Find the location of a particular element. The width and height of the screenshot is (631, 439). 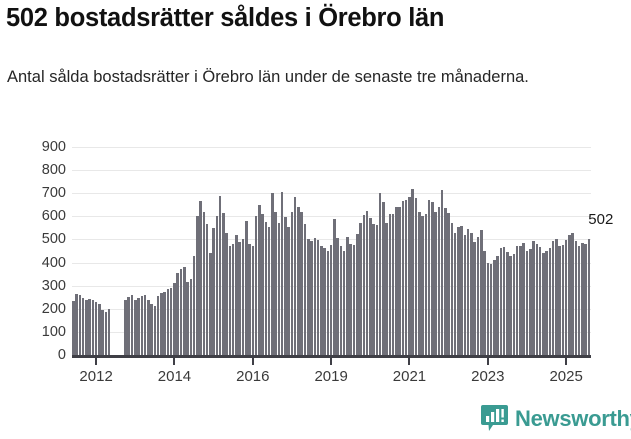

y-axis-tick-label: 400 is located at coordinates (53, 262).